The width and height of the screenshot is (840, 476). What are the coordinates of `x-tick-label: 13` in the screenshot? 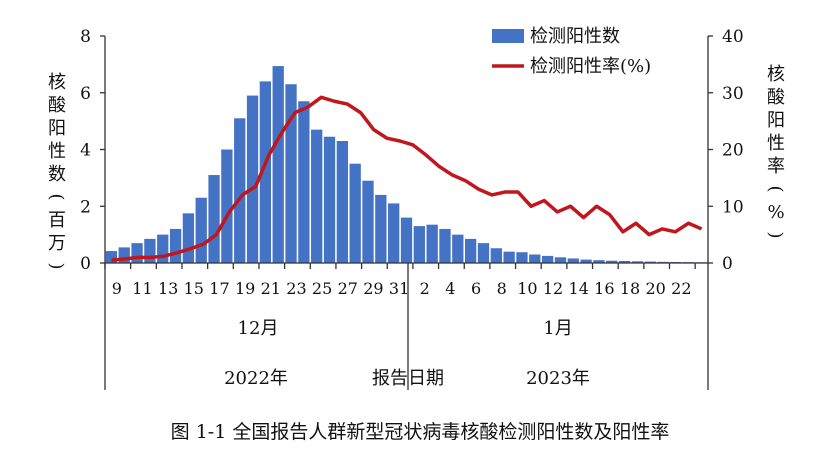 It's located at (168, 288).